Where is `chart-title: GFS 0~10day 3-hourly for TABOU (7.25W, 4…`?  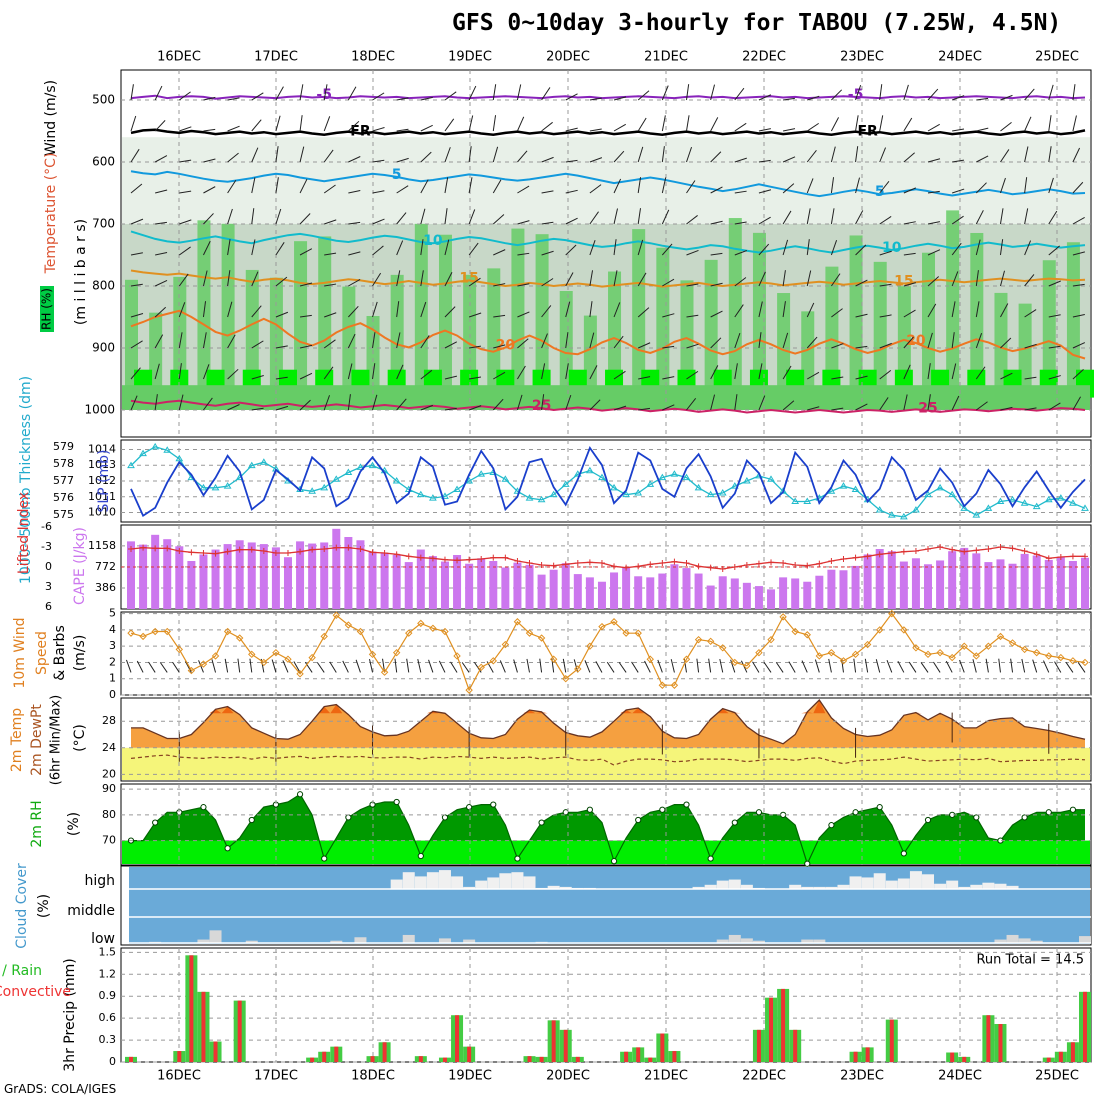
chart-title: GFS 0~10day 3-hourly for TABOU (7.25W, 4… is located at coordinates (757, 23).